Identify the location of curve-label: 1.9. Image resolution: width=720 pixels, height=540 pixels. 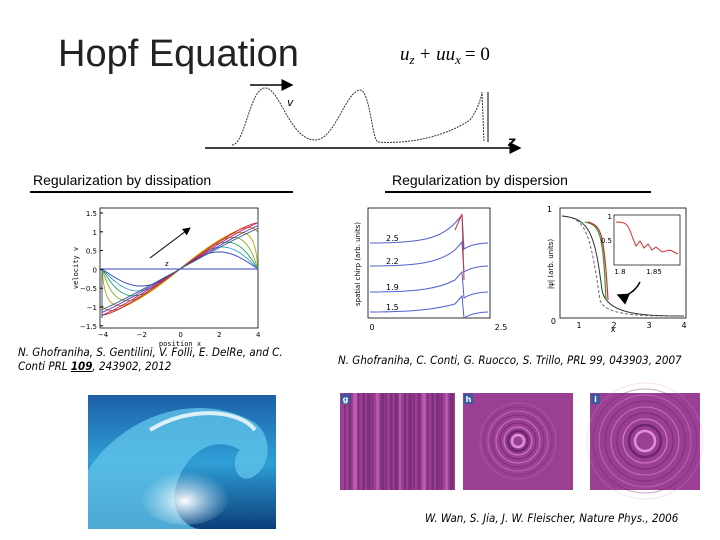
(392, 287).